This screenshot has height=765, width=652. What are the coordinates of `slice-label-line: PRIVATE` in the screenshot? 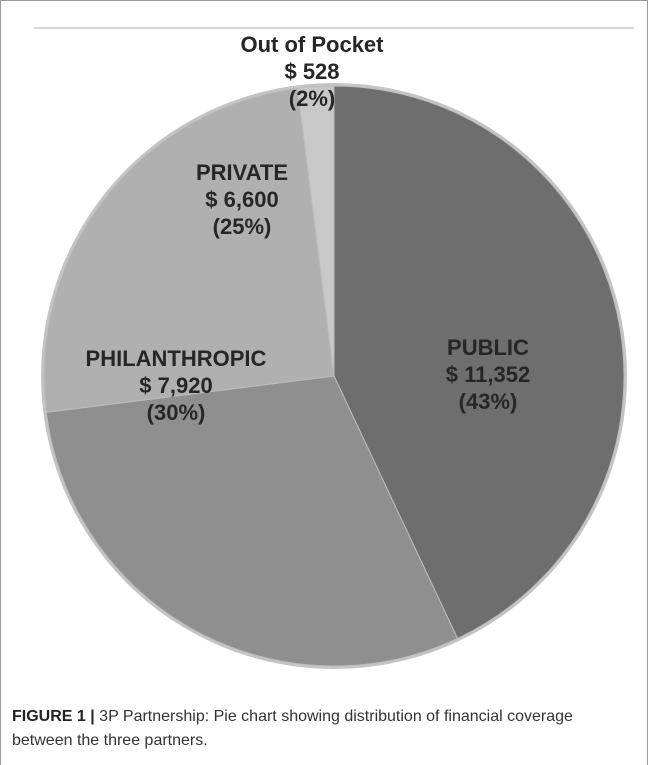 It's located at (242, 172).